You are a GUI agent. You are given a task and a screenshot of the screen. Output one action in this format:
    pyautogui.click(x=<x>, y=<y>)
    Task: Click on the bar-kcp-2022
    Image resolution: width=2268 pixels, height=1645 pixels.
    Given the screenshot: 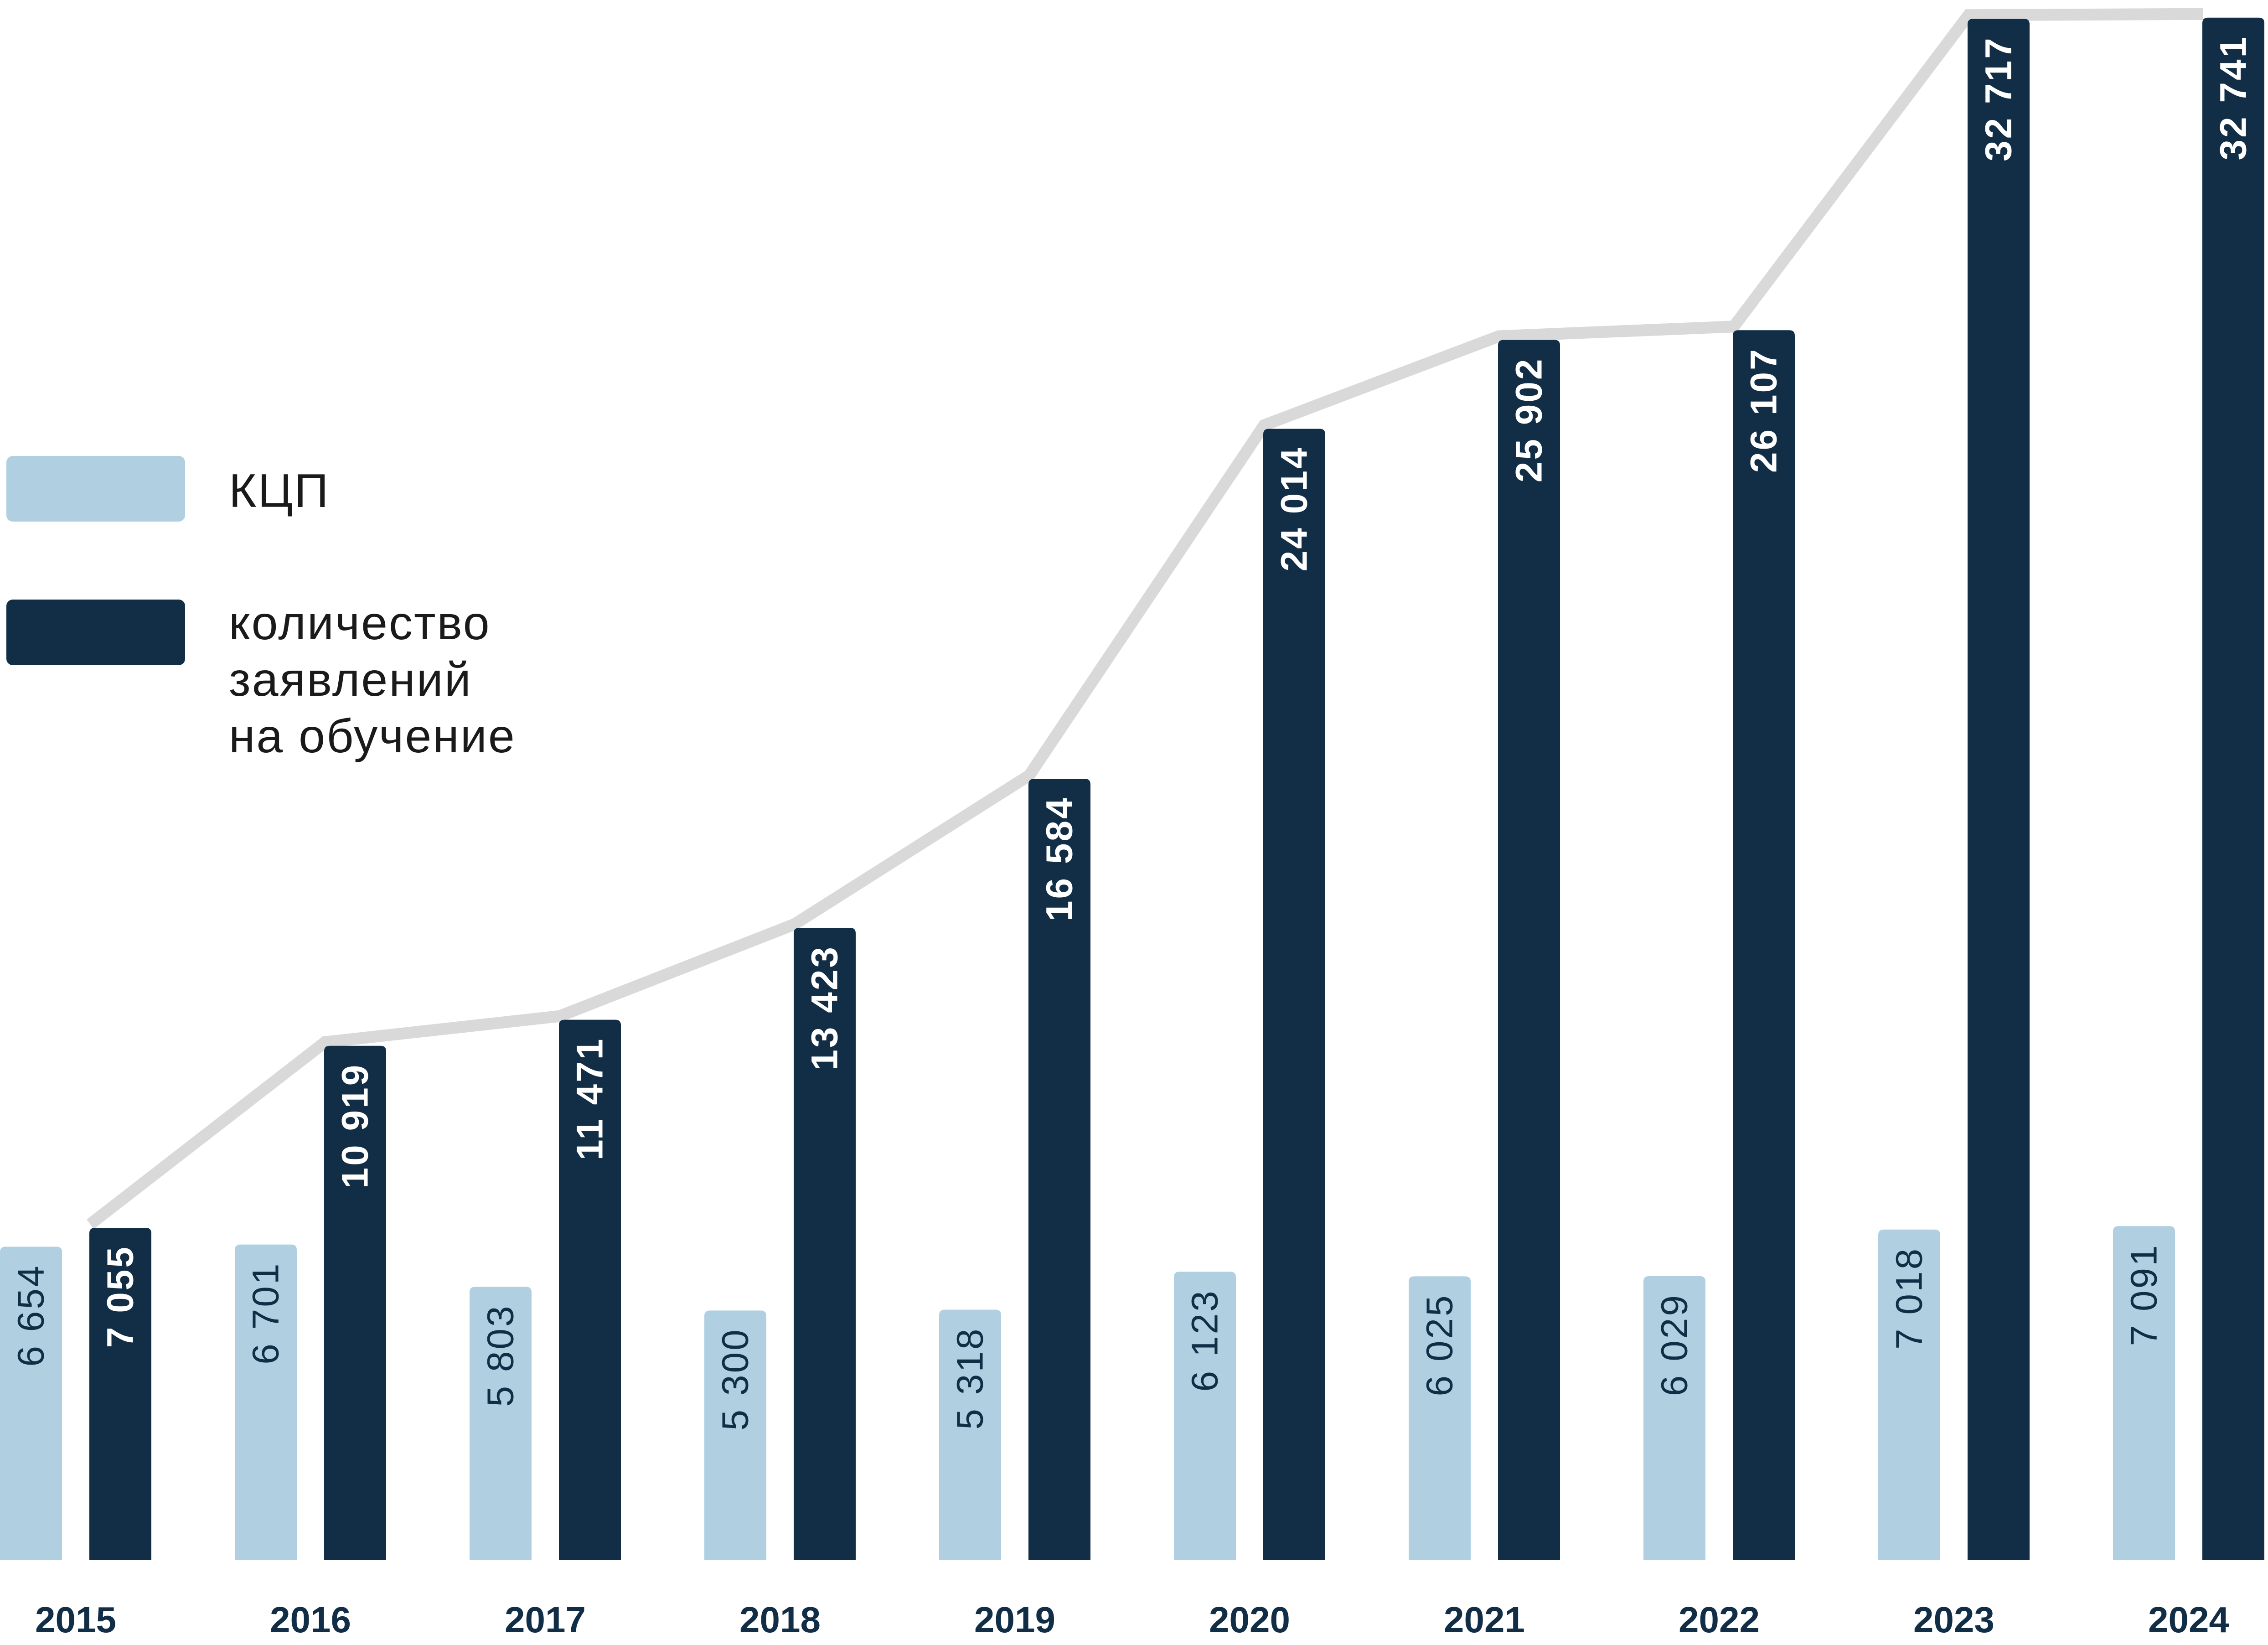 What is the action you would take?
    pyautogui.click(x=1674, y=1418)
    